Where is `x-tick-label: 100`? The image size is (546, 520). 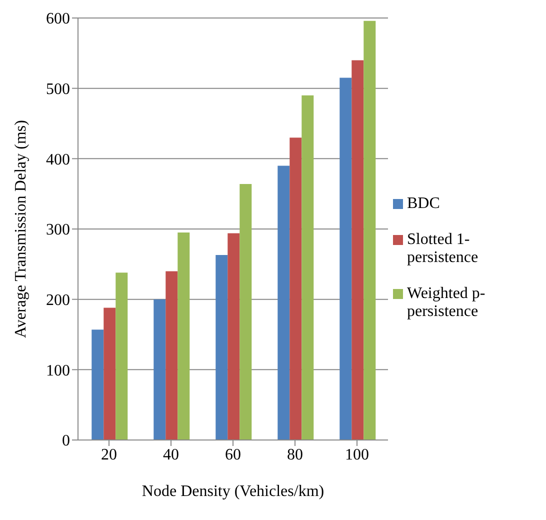
x-tick-label: 100 is located at coordinates (357, 455).